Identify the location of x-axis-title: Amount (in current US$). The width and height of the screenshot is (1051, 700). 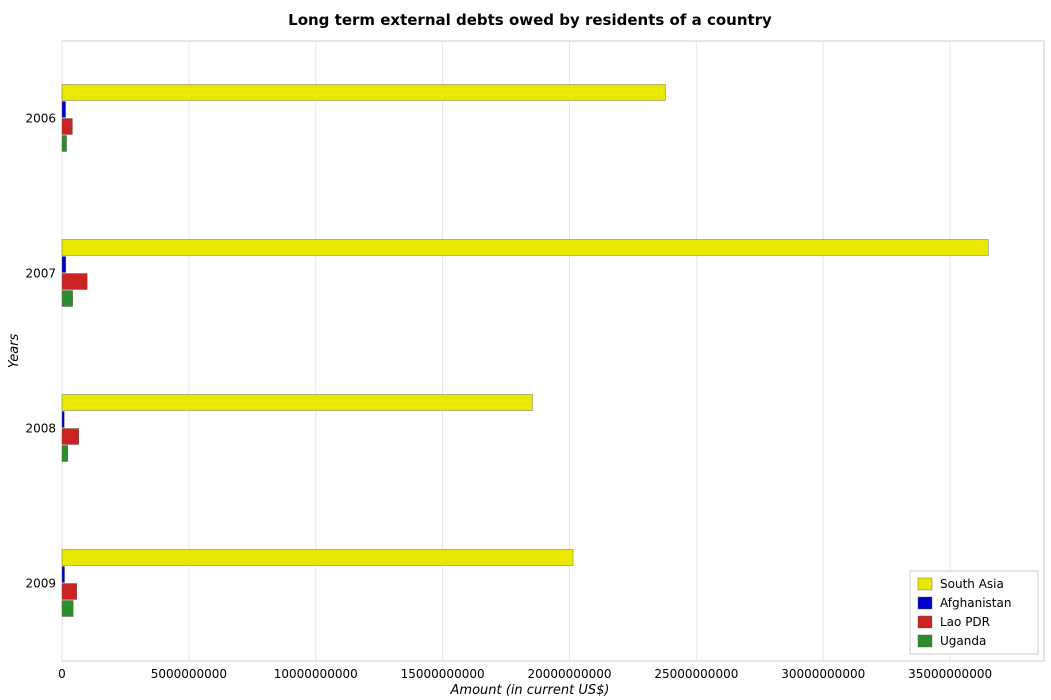
(530, 690).